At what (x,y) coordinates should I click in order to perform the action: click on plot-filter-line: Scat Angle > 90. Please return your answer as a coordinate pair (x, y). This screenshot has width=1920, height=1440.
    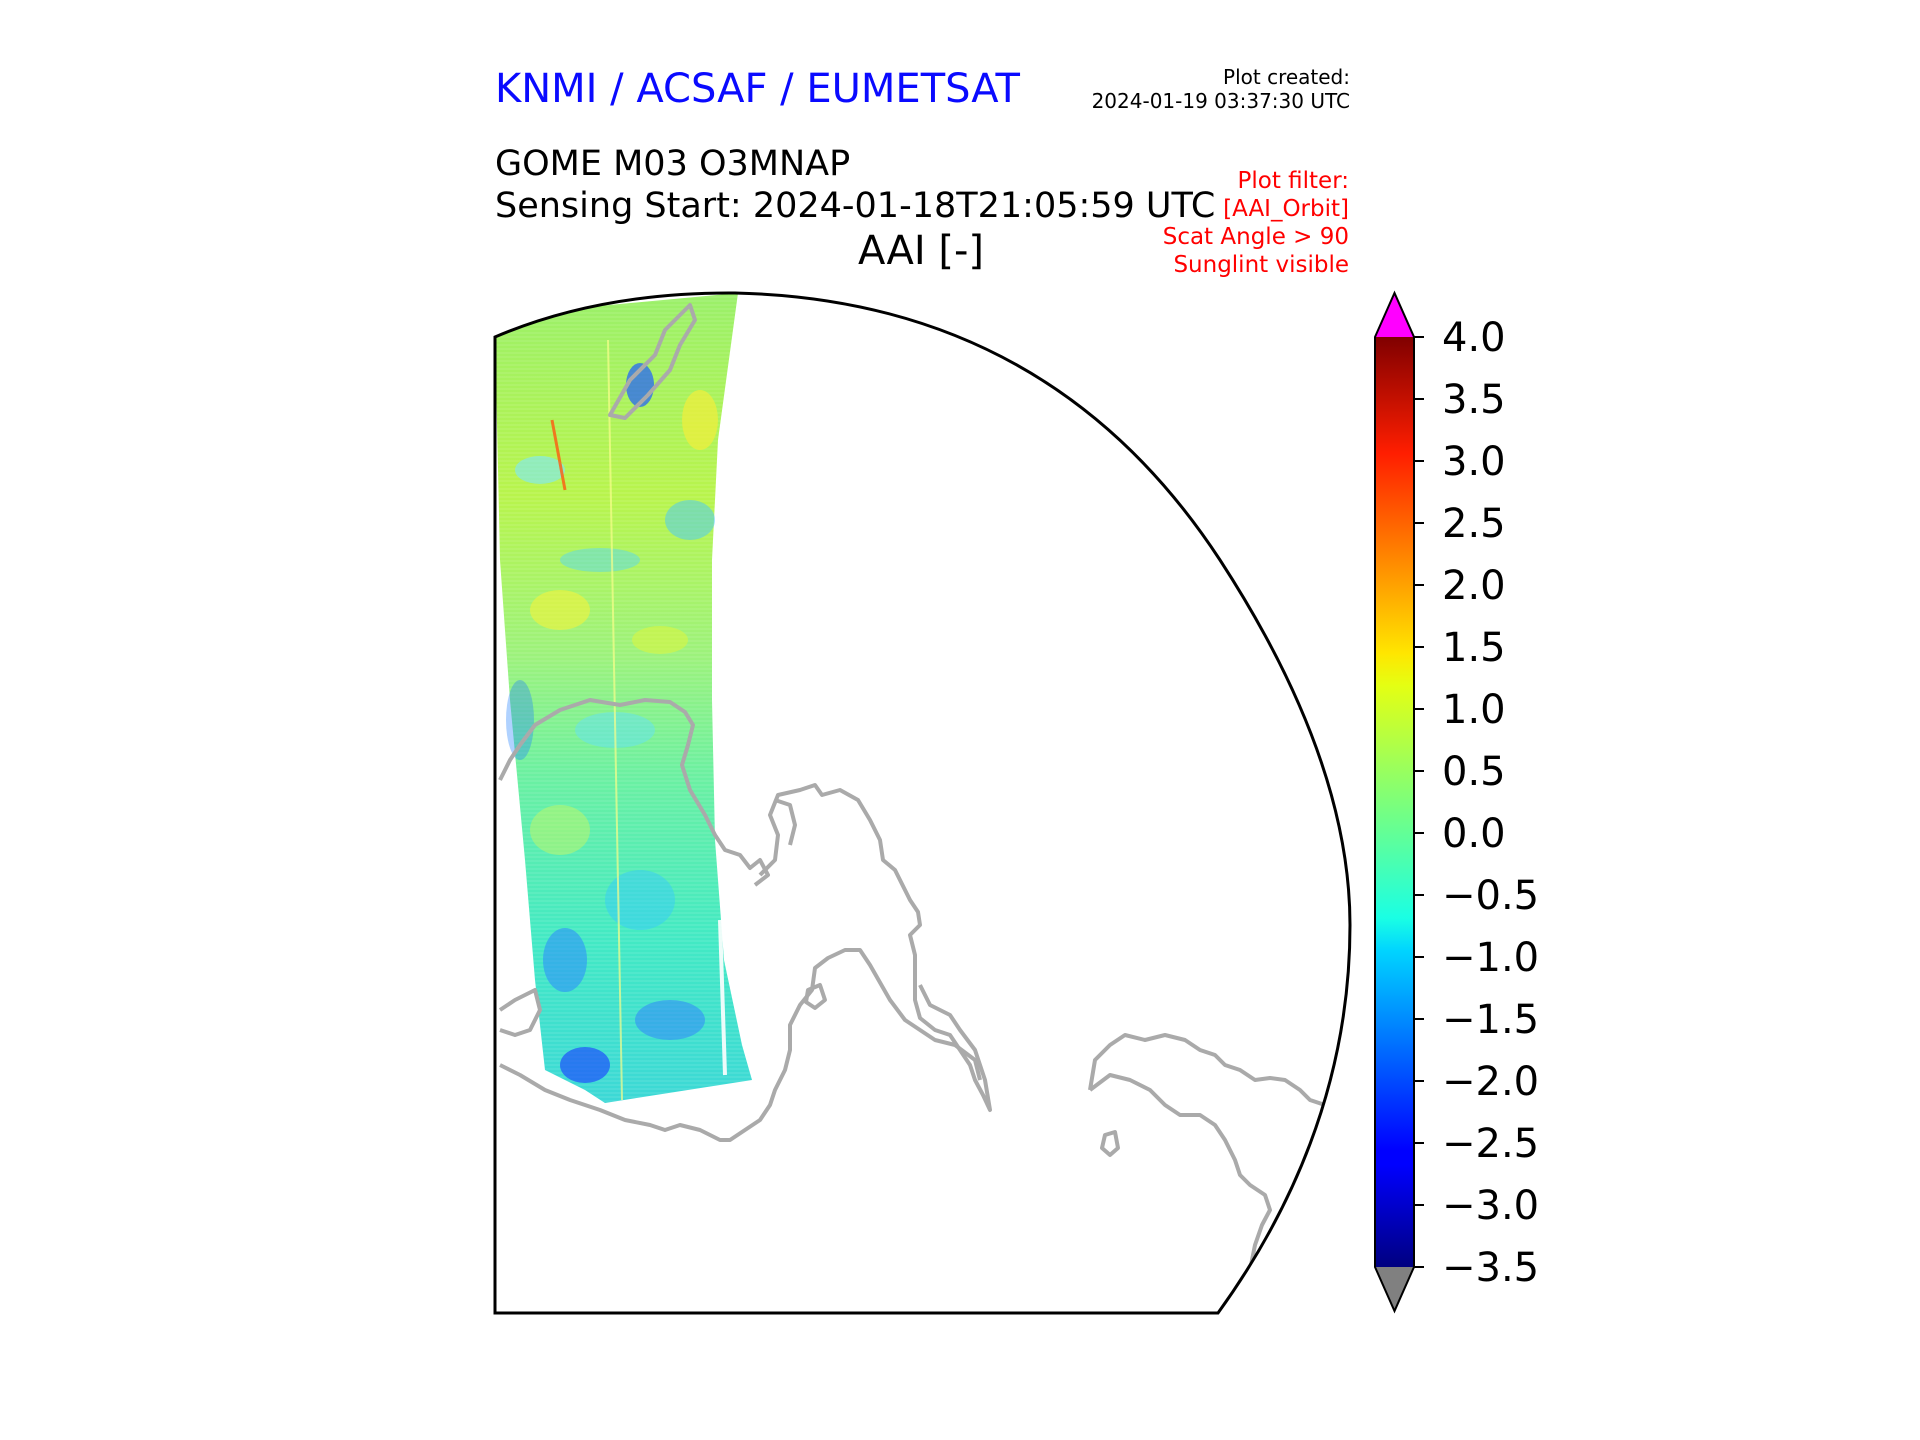
    Looking at the image, I should click on (1255, 237).